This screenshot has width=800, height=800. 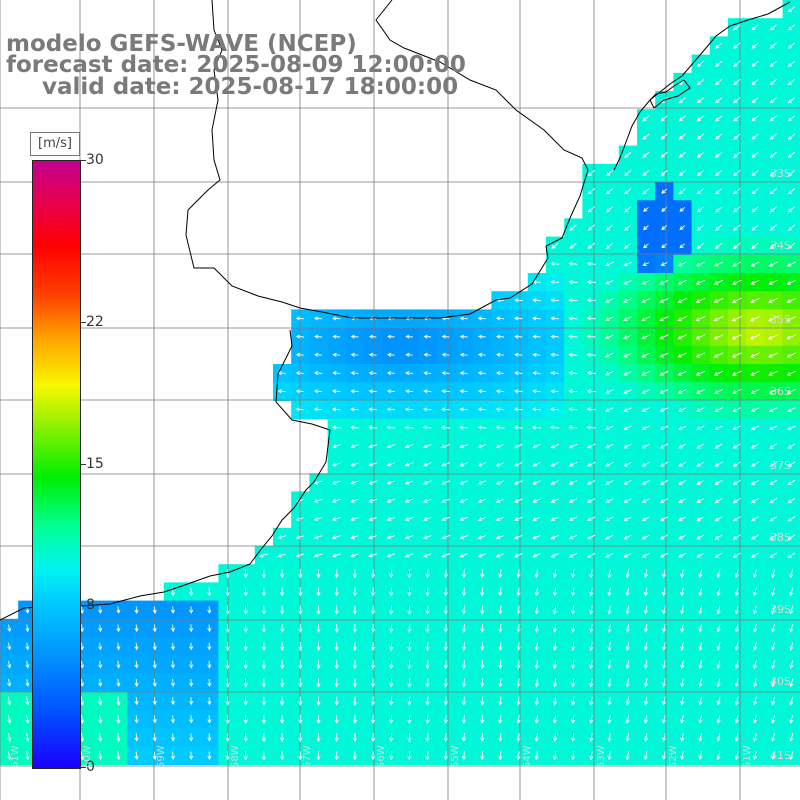 I want to click on latitude-label: 33S, so click(x=780, y=173).